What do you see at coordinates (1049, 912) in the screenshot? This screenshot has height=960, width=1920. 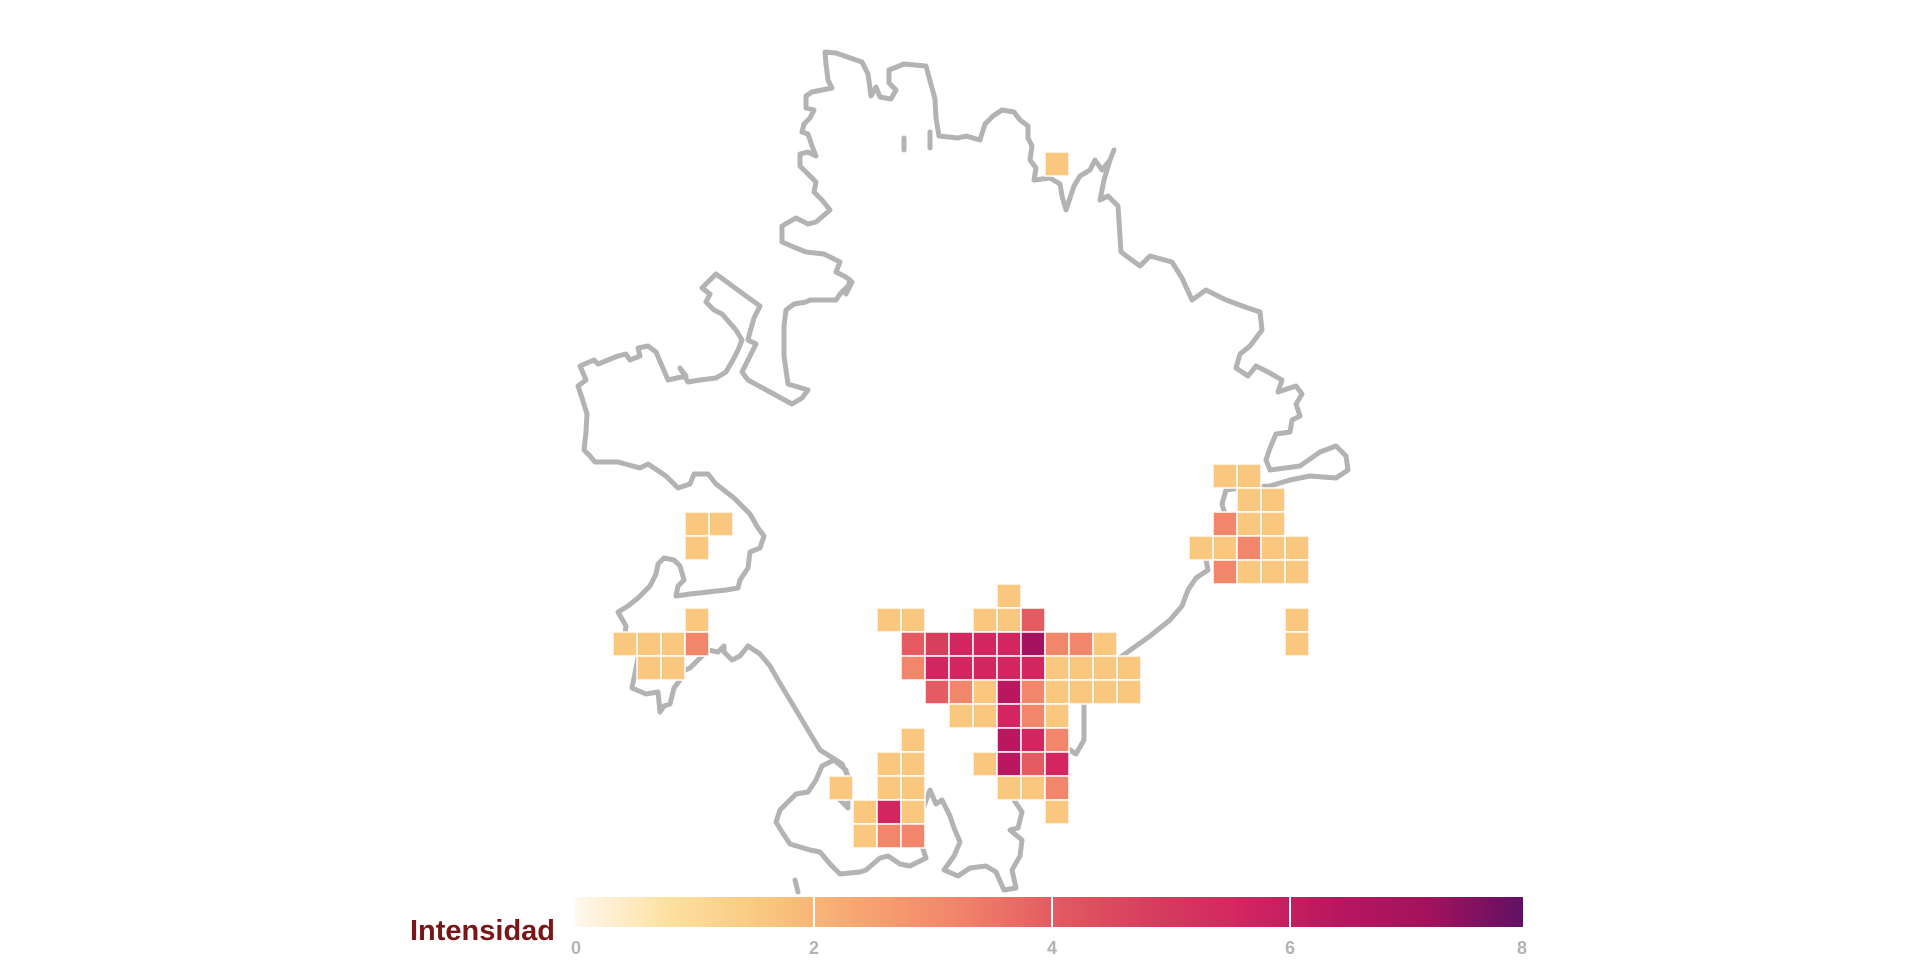 I see `legend-color-scale` at bounding box center [1049, 912].